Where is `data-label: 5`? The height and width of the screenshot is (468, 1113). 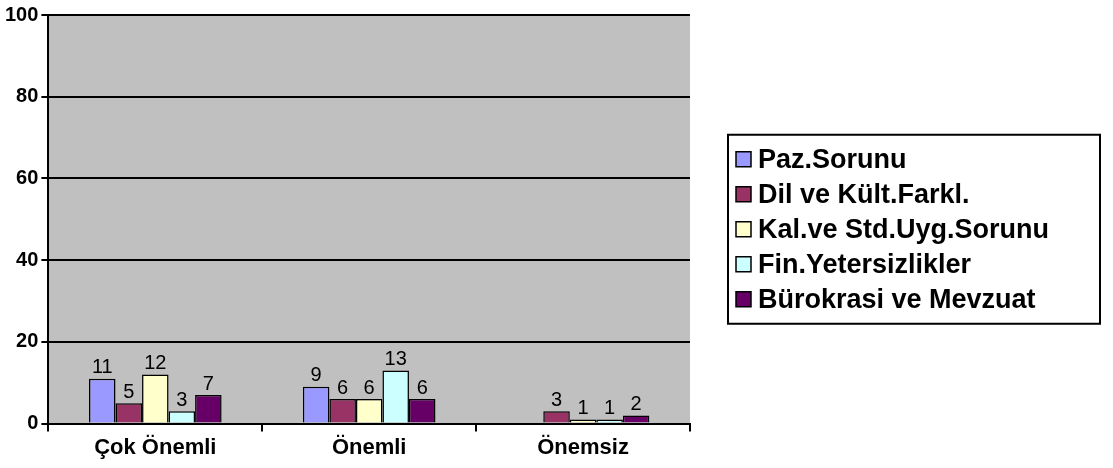
data-label: 5 is located at coordinates (129, 390).